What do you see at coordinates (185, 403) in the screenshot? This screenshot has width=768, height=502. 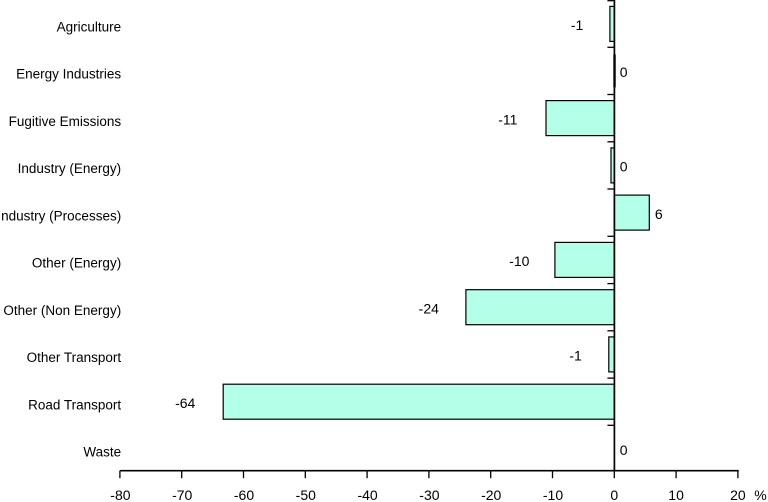 I see `svg-text: -64` at bounding box center [185, 403].